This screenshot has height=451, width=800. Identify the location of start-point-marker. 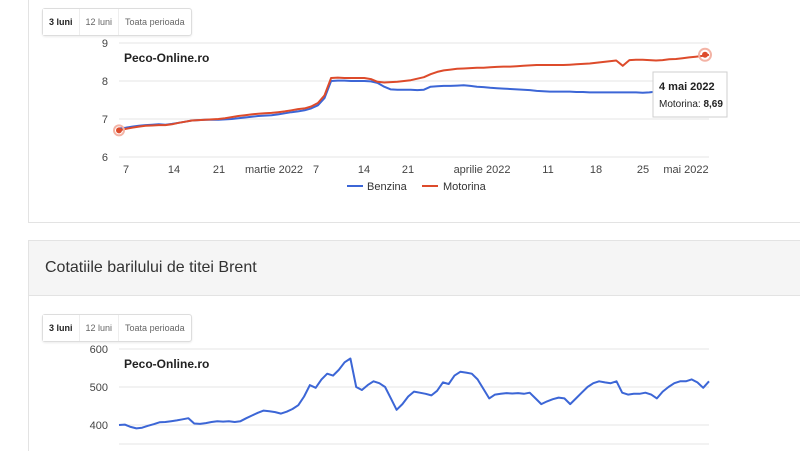
(119, 130).